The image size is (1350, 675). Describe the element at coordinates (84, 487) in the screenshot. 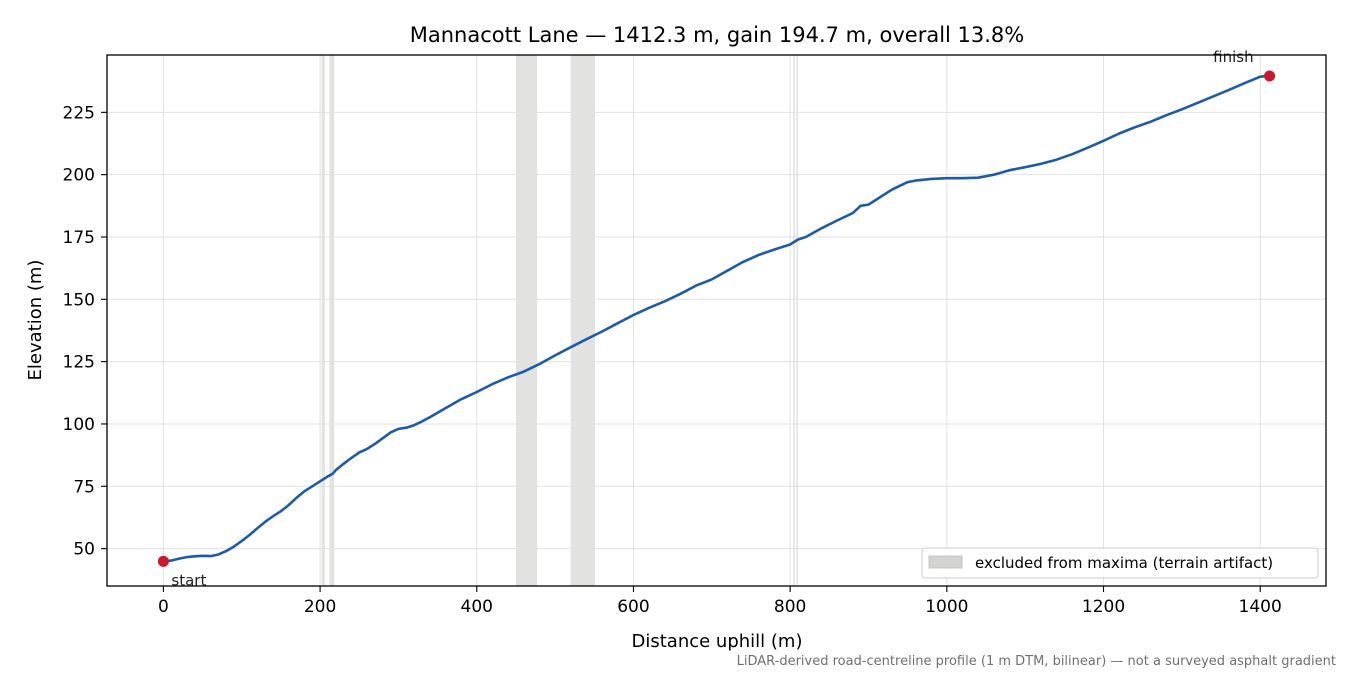

I see `y-tick-label: 75` at that location.